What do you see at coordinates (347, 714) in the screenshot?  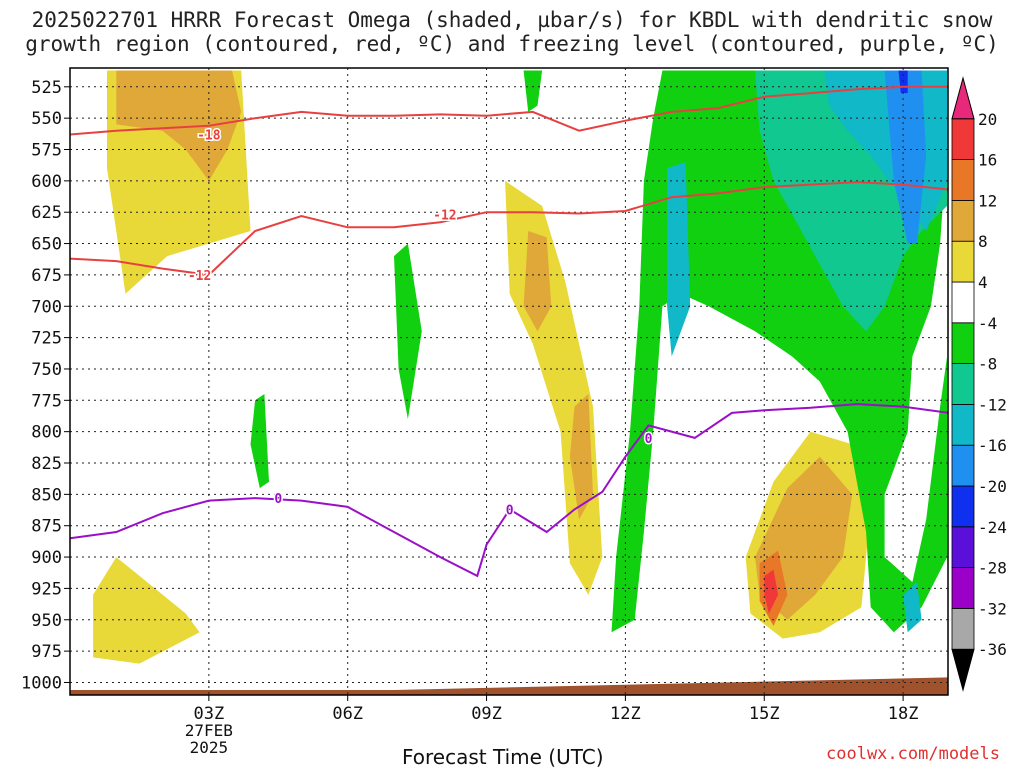 I see `x-tick-label: 06Z` at bounding box center [347, 714].